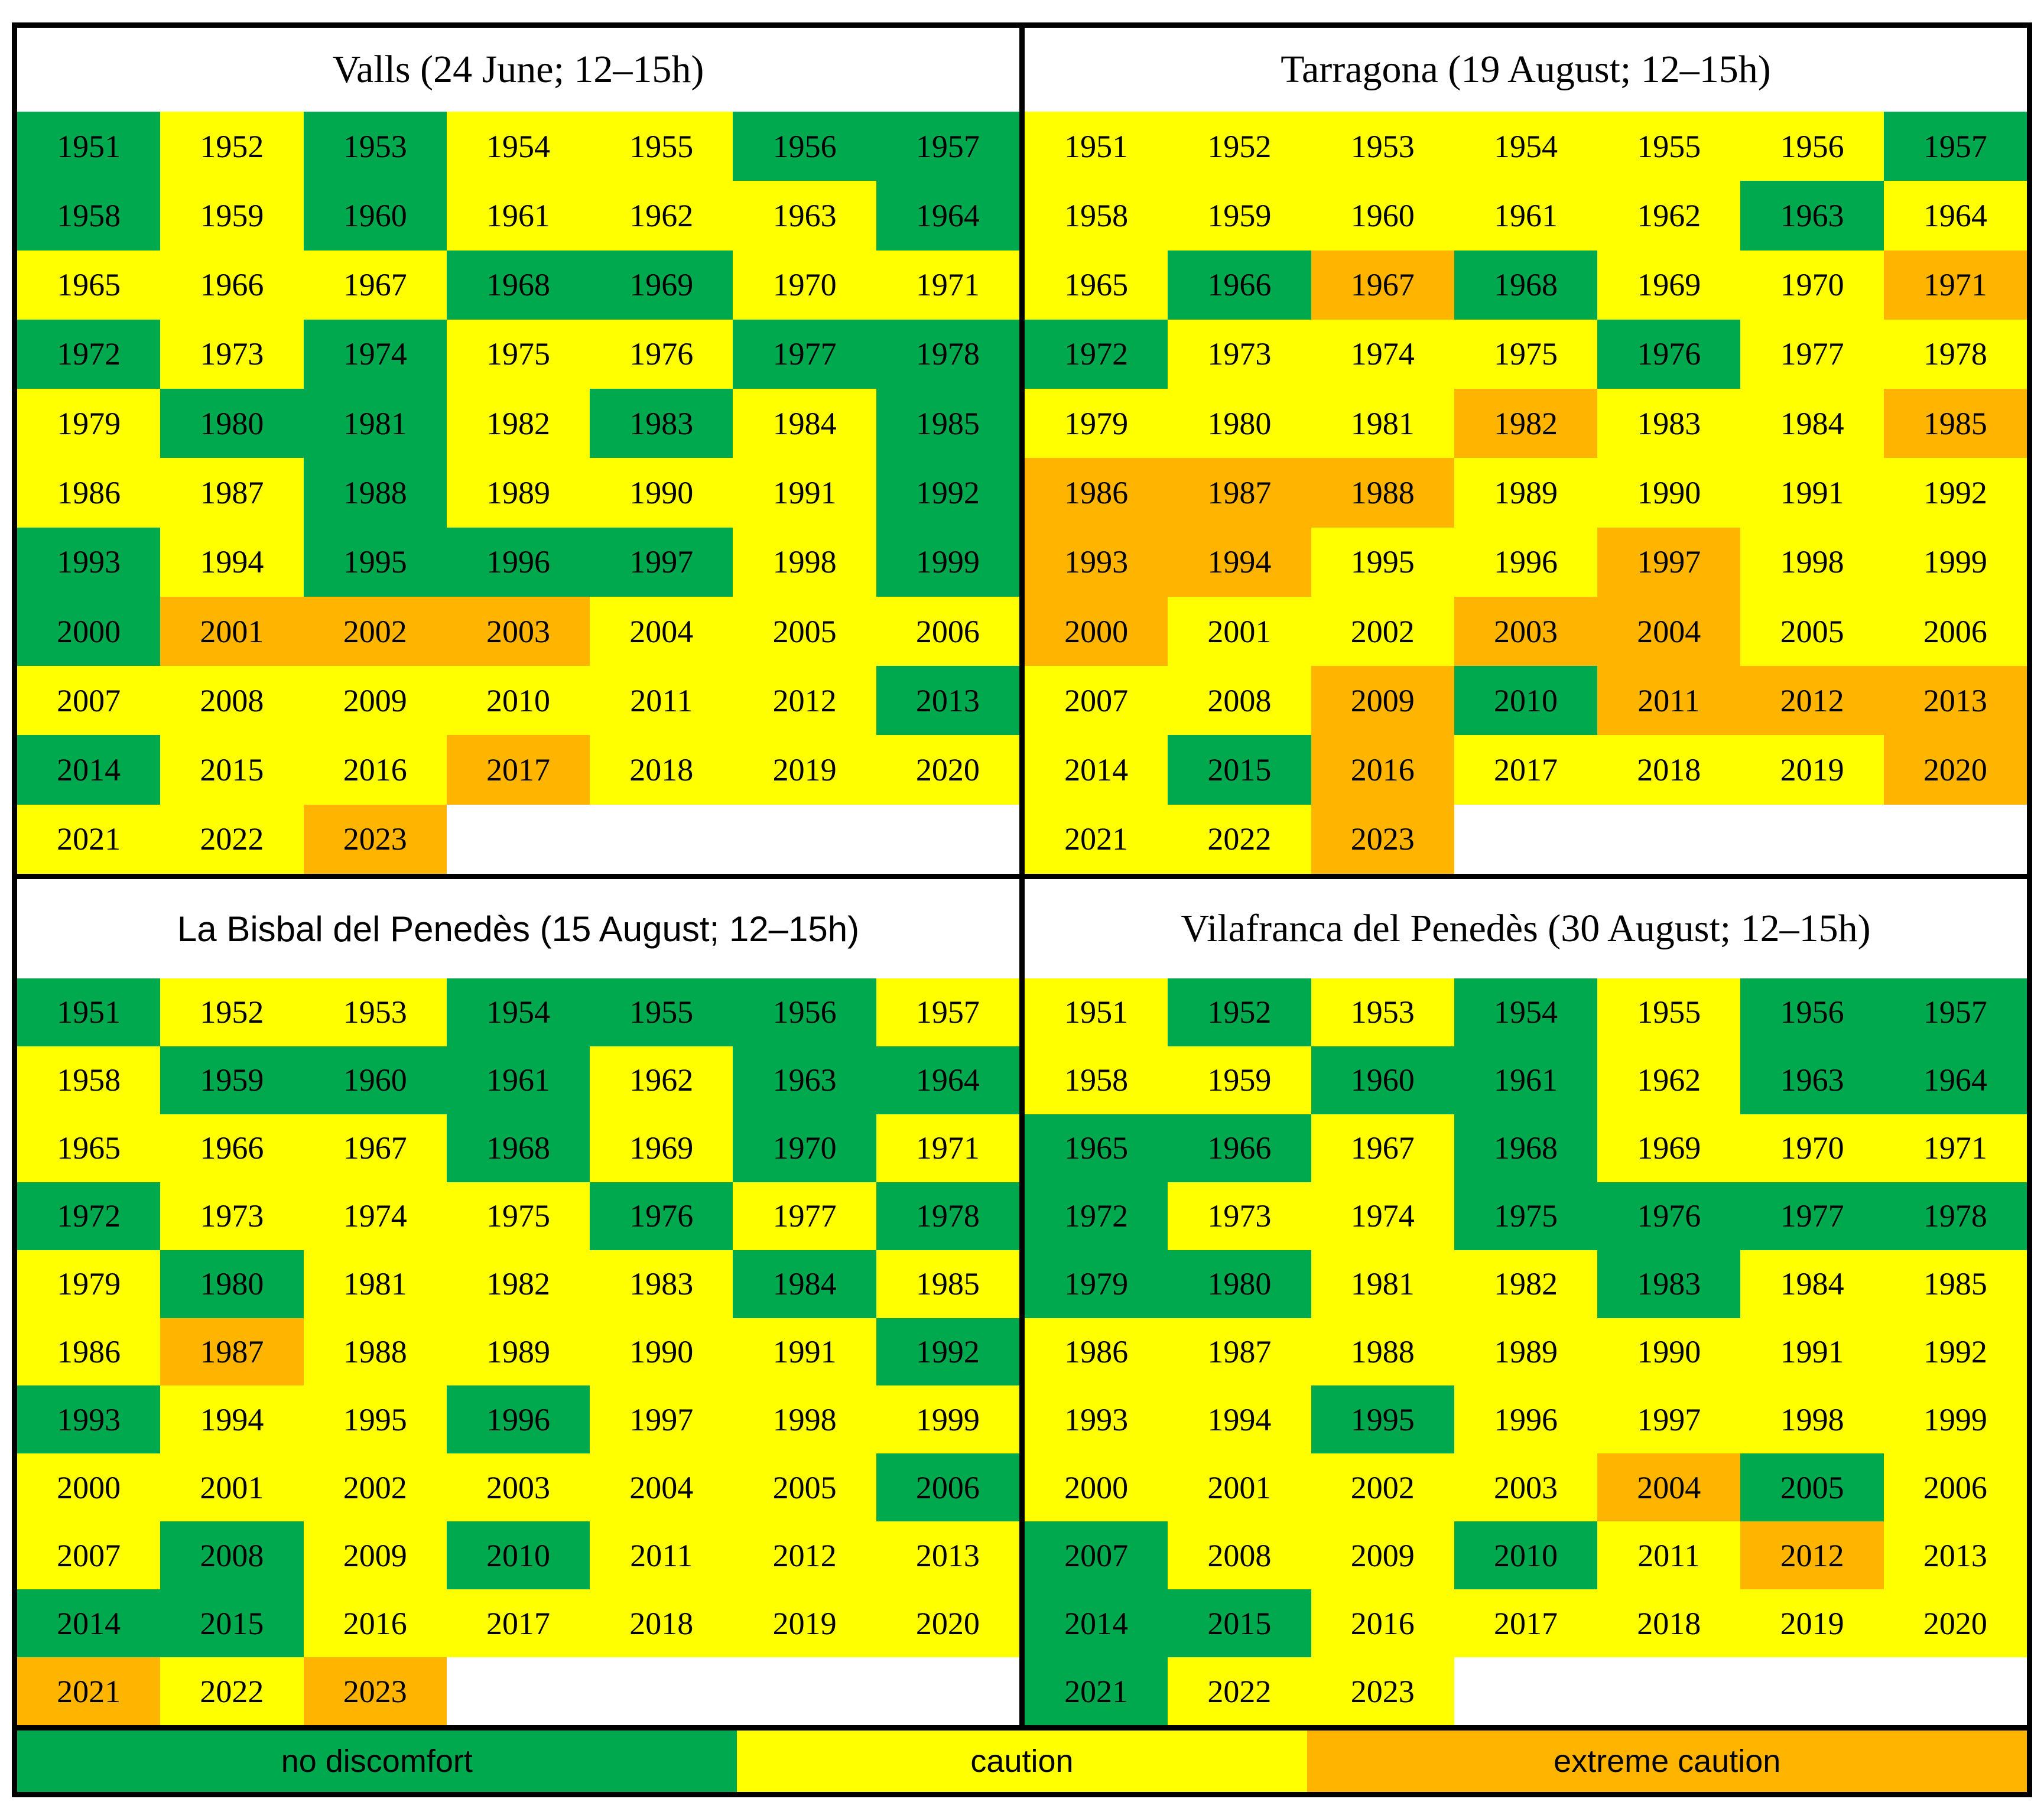  I want to click on year-cell: 2014, so click(1096, 1623).